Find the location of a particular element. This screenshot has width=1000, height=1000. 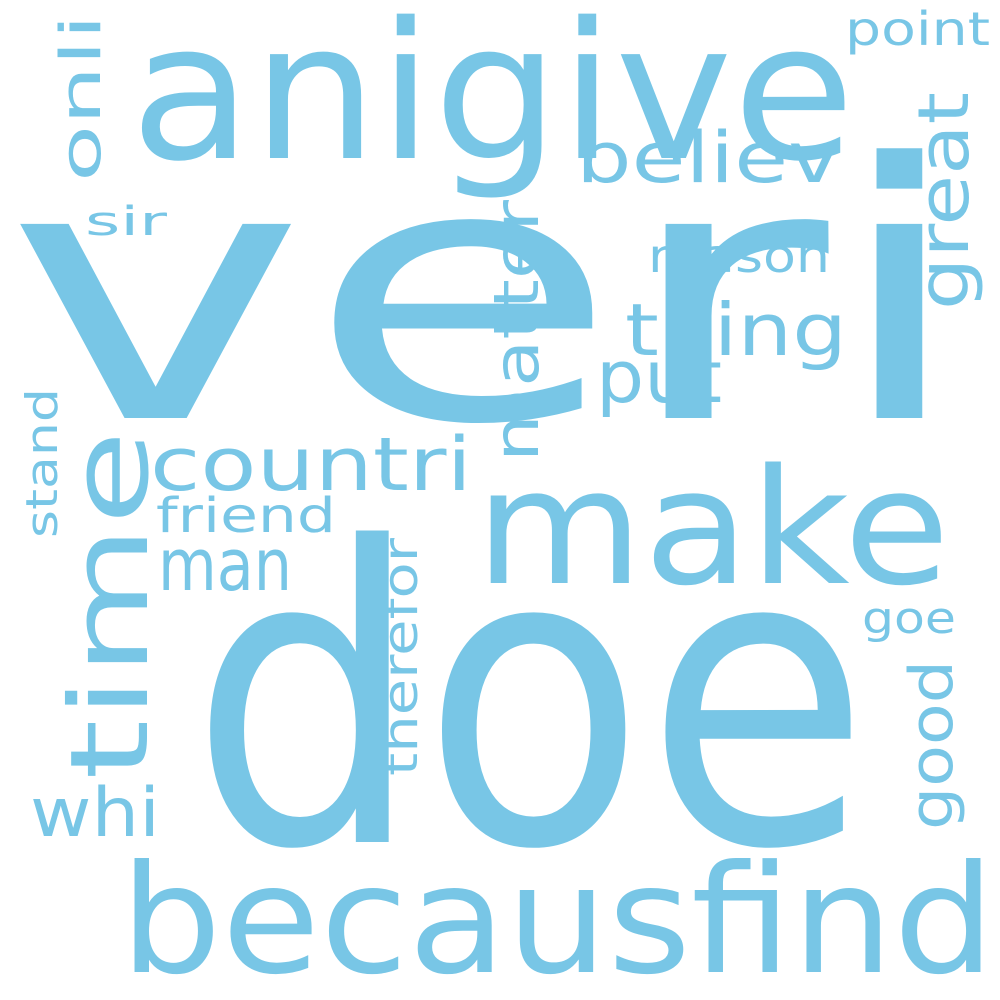

word-anigive: anigive is located at coordinates (492, 101).